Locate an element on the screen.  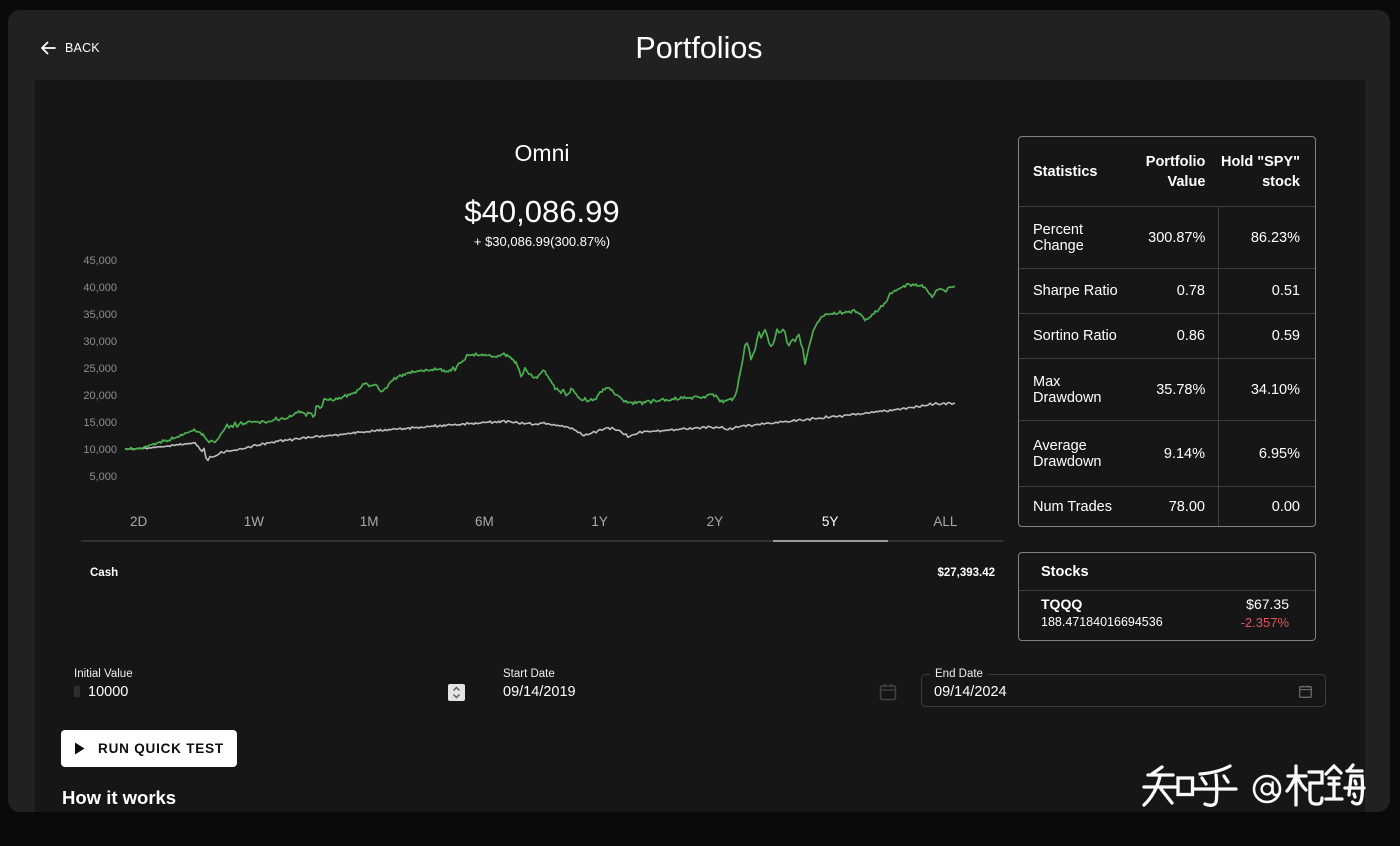
svg-text: 5,000 is located at coordinates (103, 477).